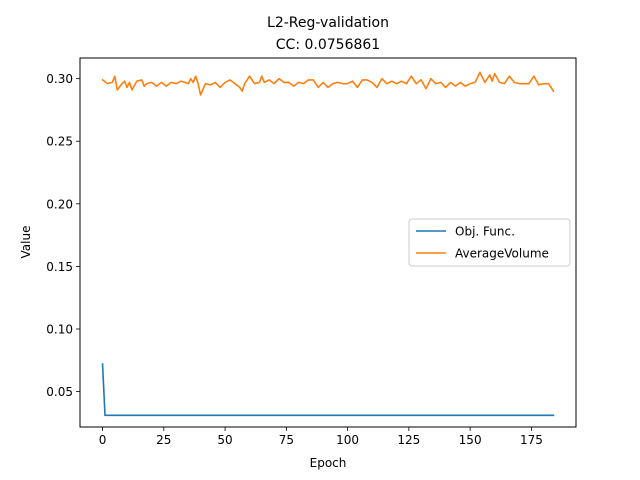 This screenshot has height=480, width=640. I want to click on y-axis-label: Value, so click(26, 242).